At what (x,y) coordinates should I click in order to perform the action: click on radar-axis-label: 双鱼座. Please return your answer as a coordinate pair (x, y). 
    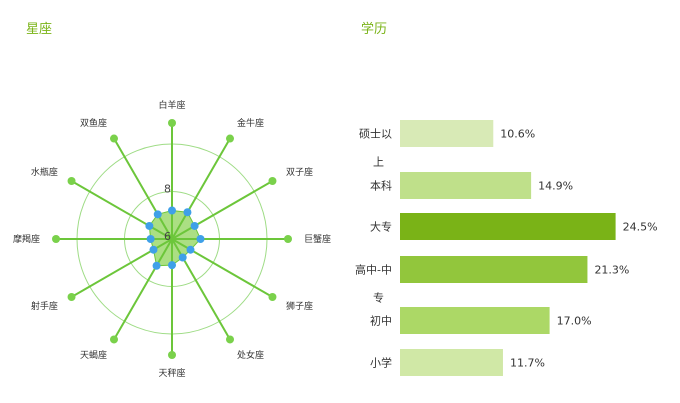
    Looking at the image, I should click on (93, 123).